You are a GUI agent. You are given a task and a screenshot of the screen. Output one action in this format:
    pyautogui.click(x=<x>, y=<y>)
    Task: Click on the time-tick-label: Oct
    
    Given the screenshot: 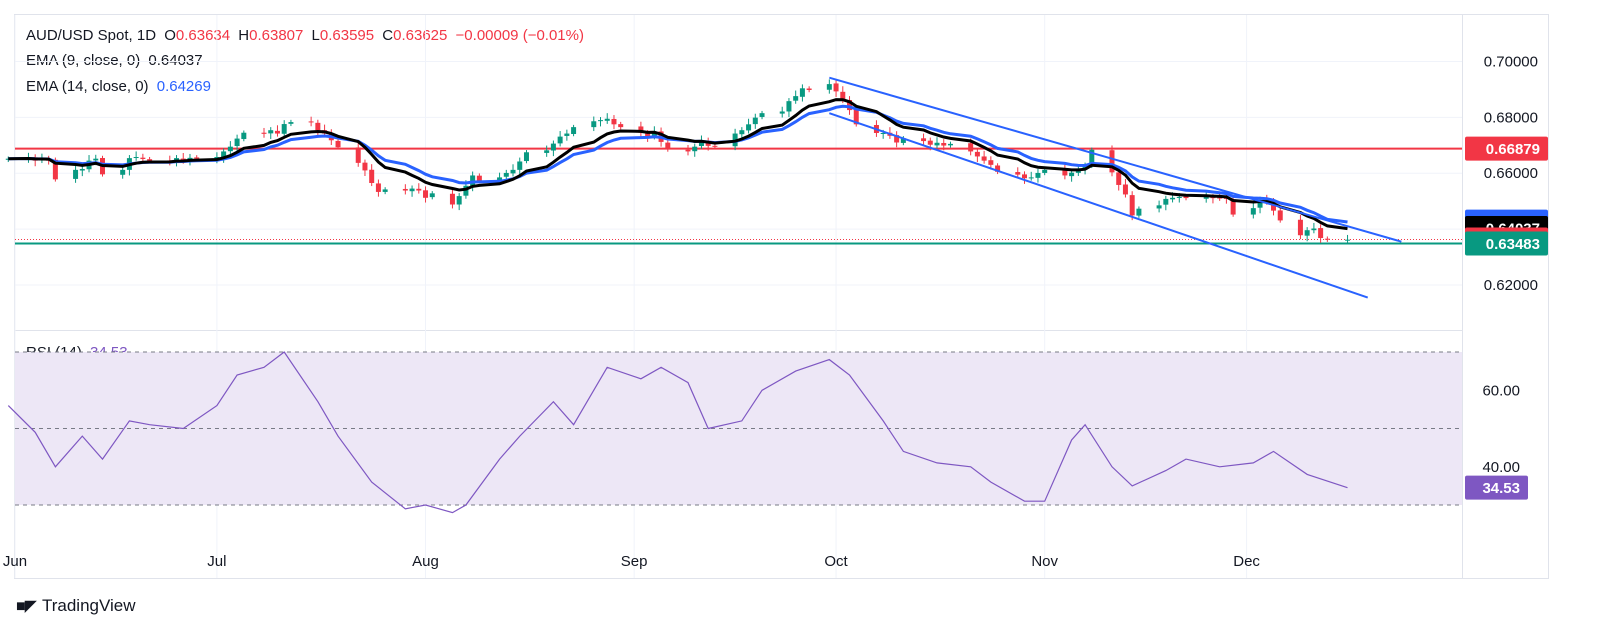 What is the action you would take?
    pyautogui.click(x=836, y=561)
    